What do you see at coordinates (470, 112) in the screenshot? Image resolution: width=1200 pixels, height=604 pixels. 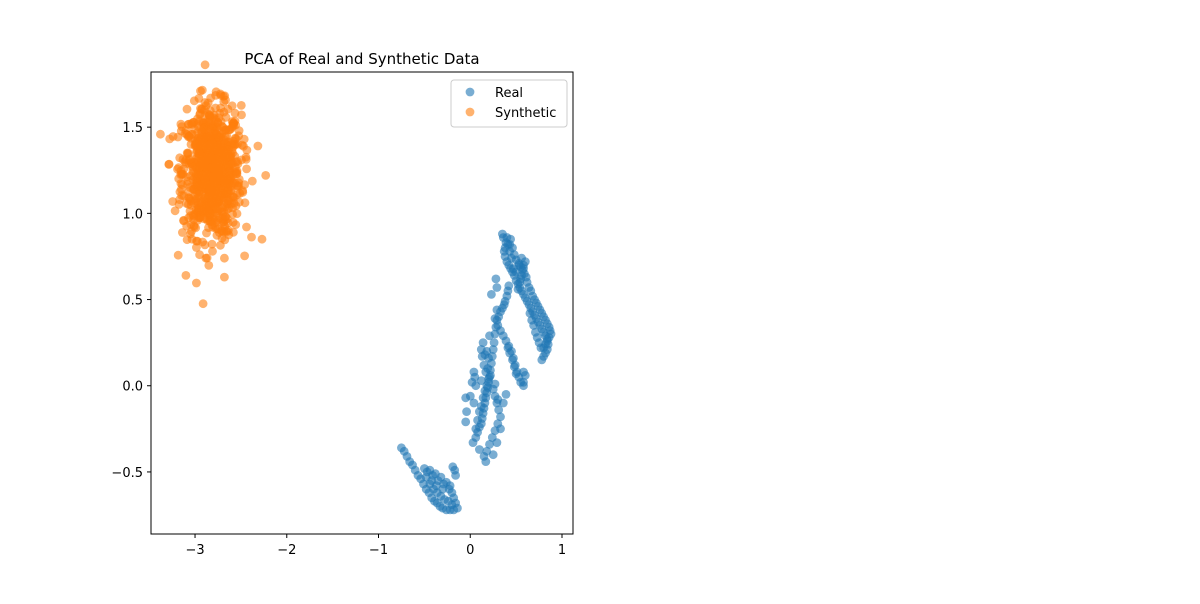 I see `legend-marker` at bounding box center [470, 112].